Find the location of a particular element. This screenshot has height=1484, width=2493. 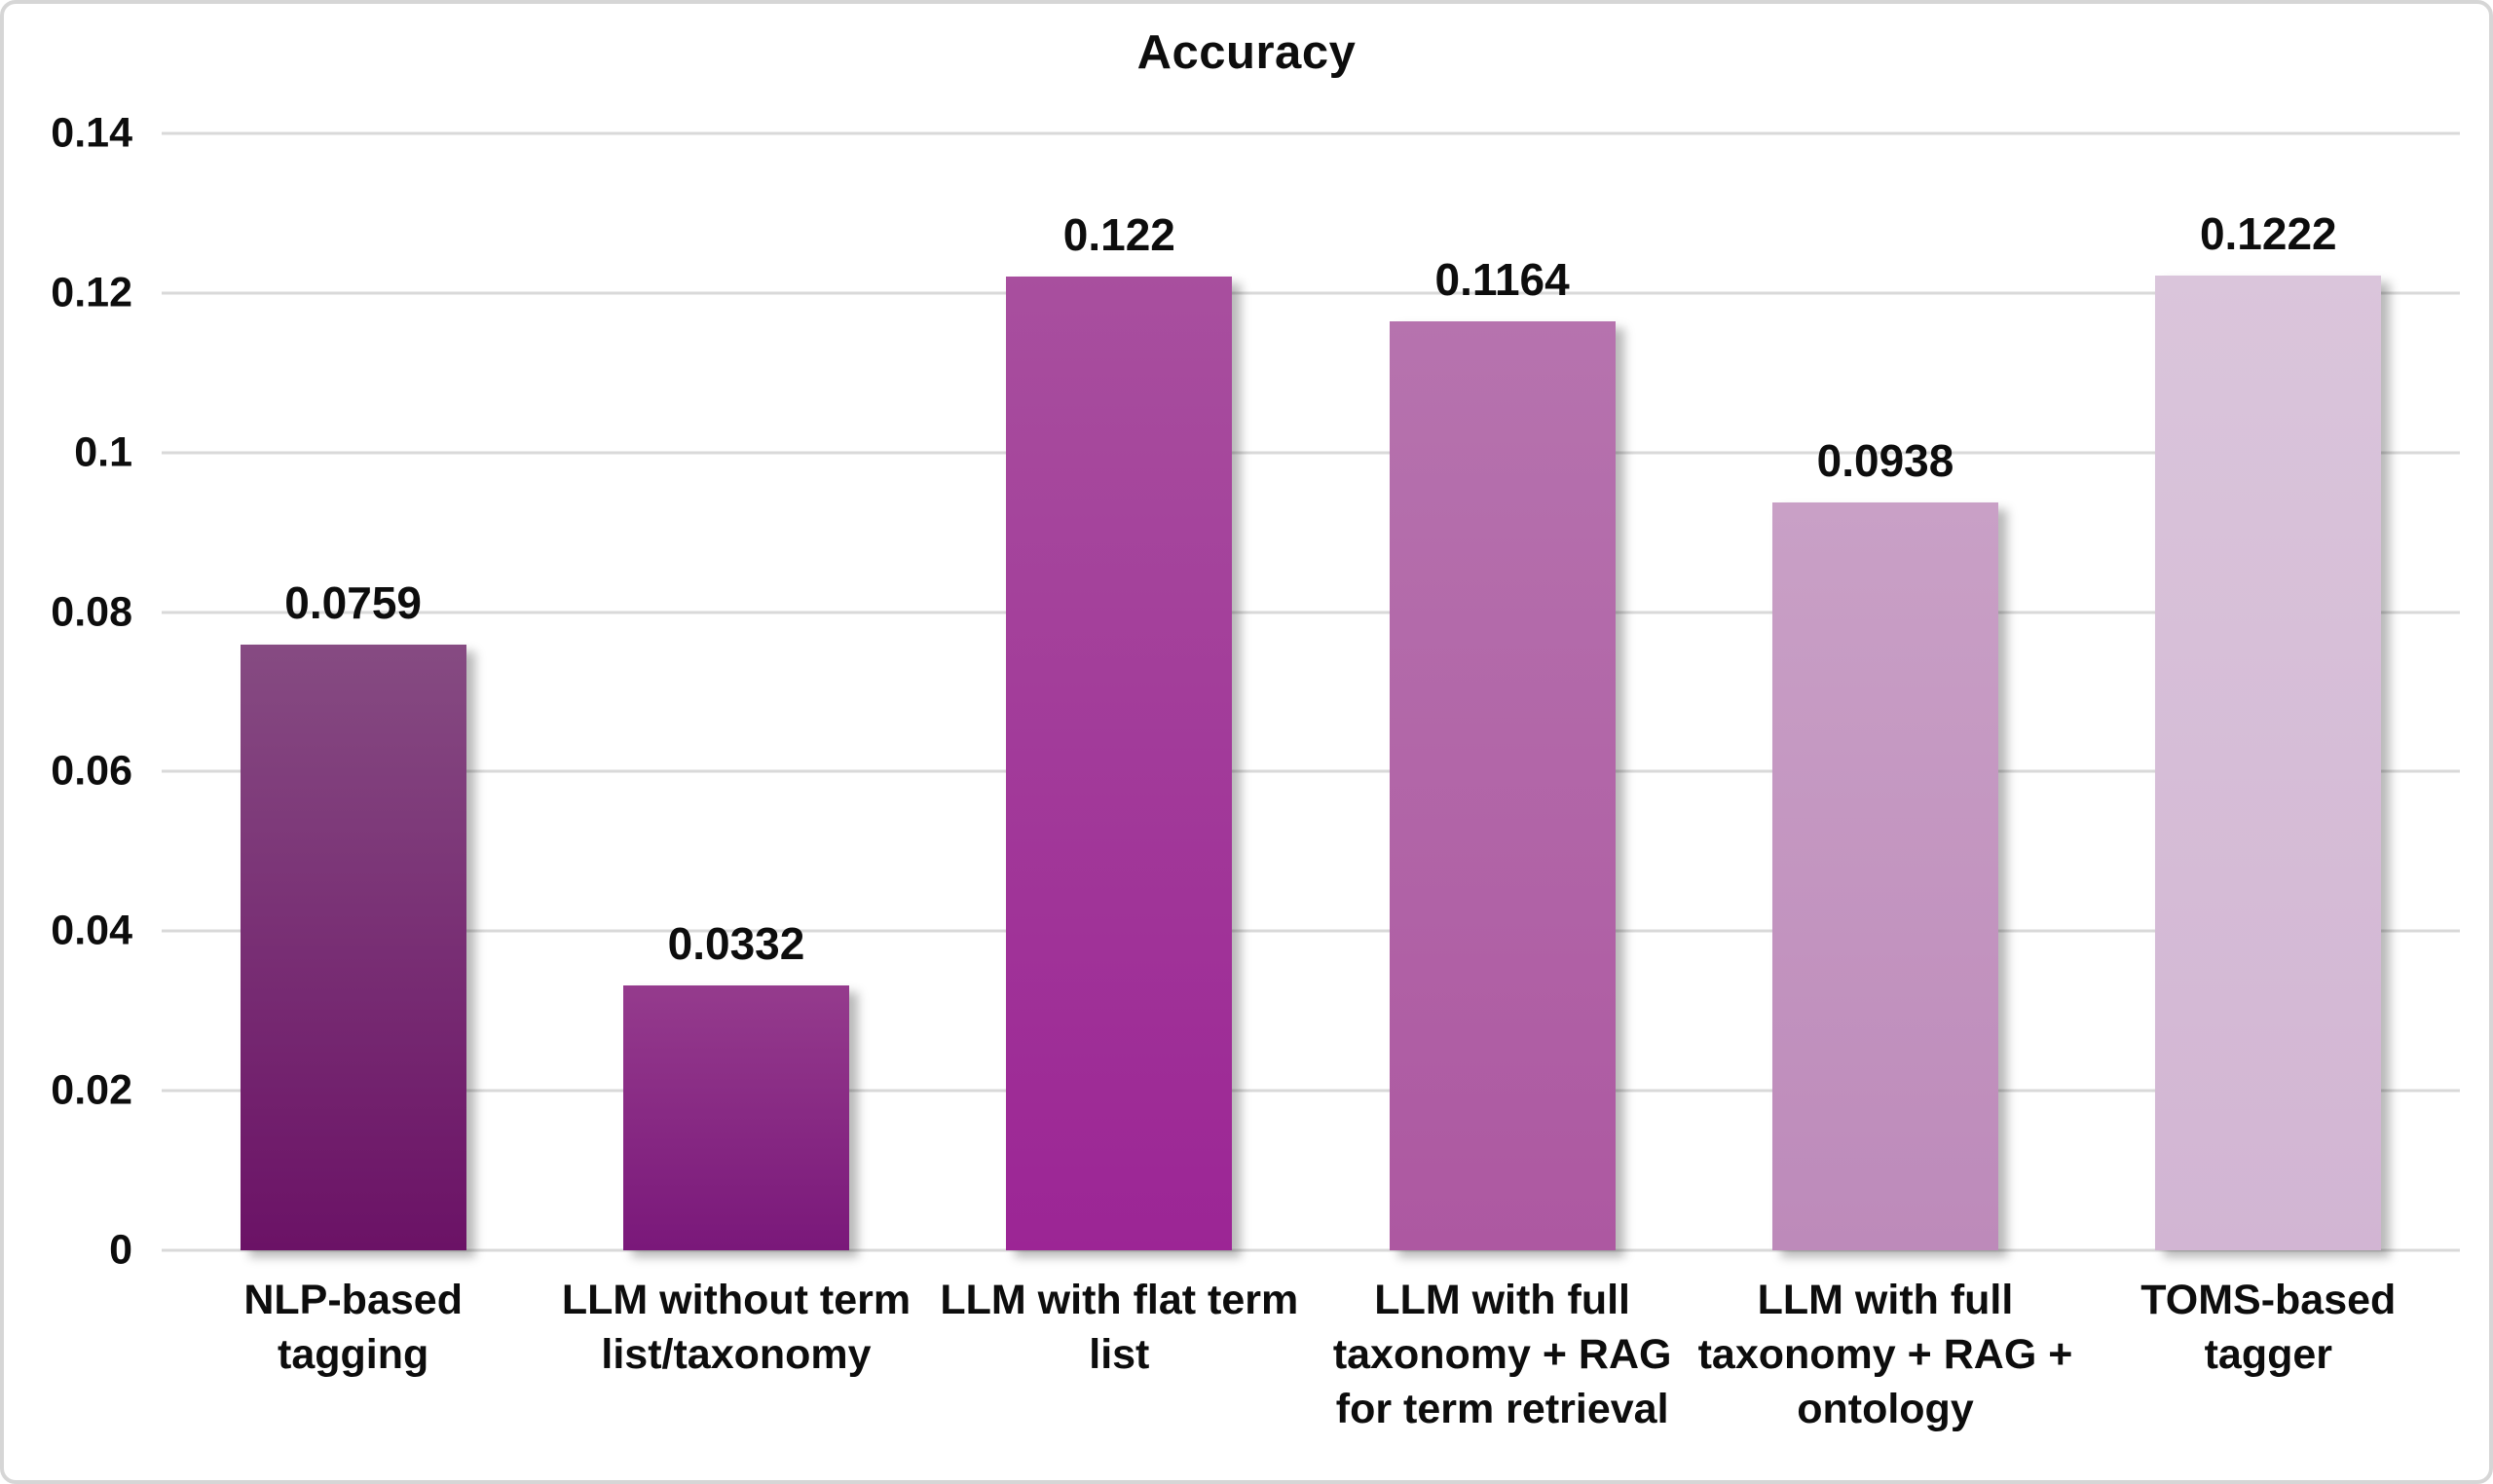

x-axis-category-label: TOMS-based tagger is located at coordinates (2269, 1327).